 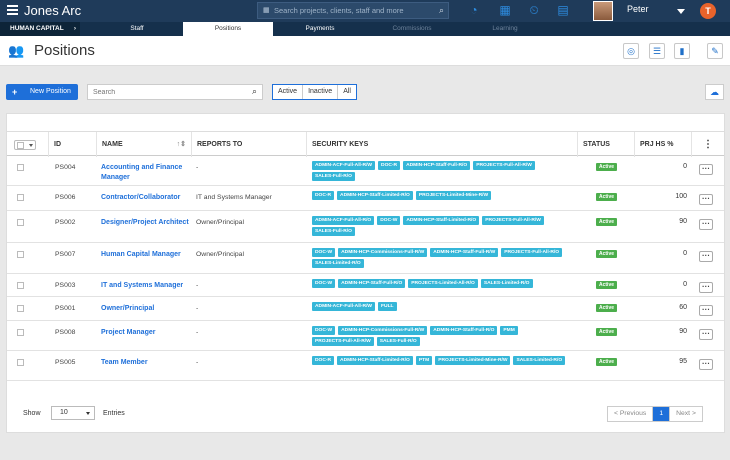 What do you see at coordinates (638, 9) in the screenshot?
I see `user-name: Peter` at bounding box center [638, 9].